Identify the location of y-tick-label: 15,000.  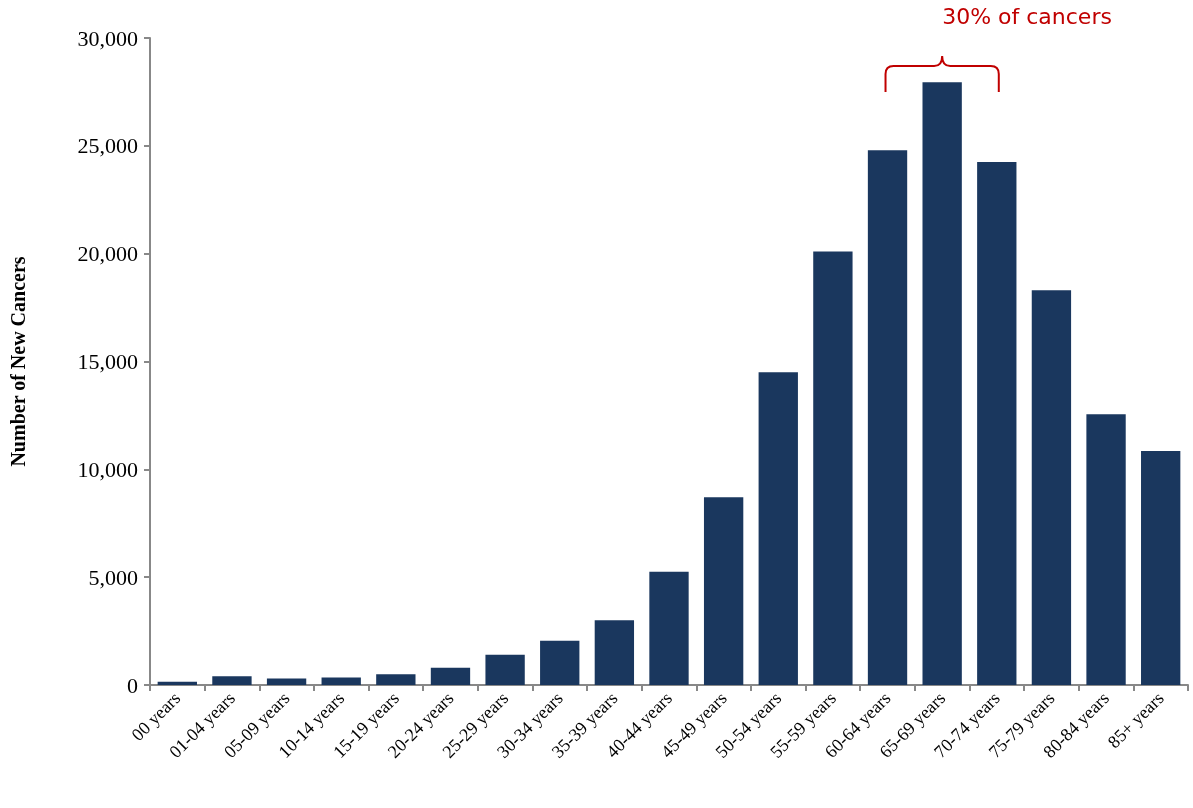
(107, 361).